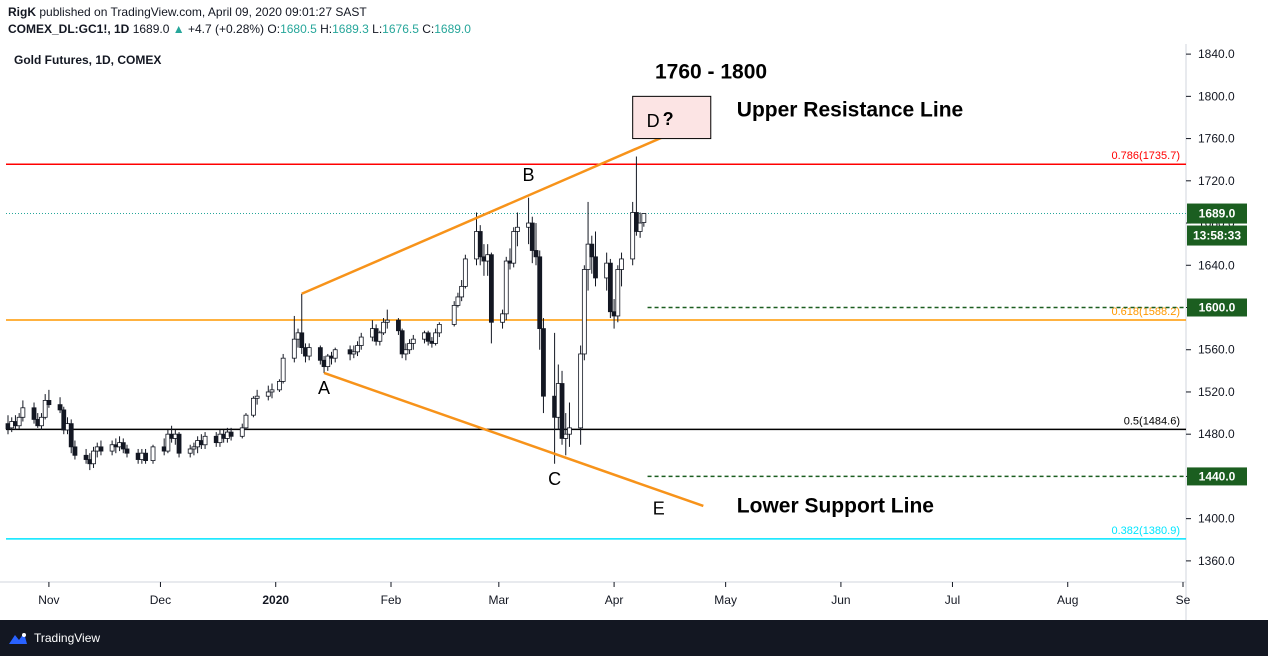 The image size is (1268, 656). Describe the element at coordinates (725, 600) in the screenshot. I see `x-tick-label: May` at that location.